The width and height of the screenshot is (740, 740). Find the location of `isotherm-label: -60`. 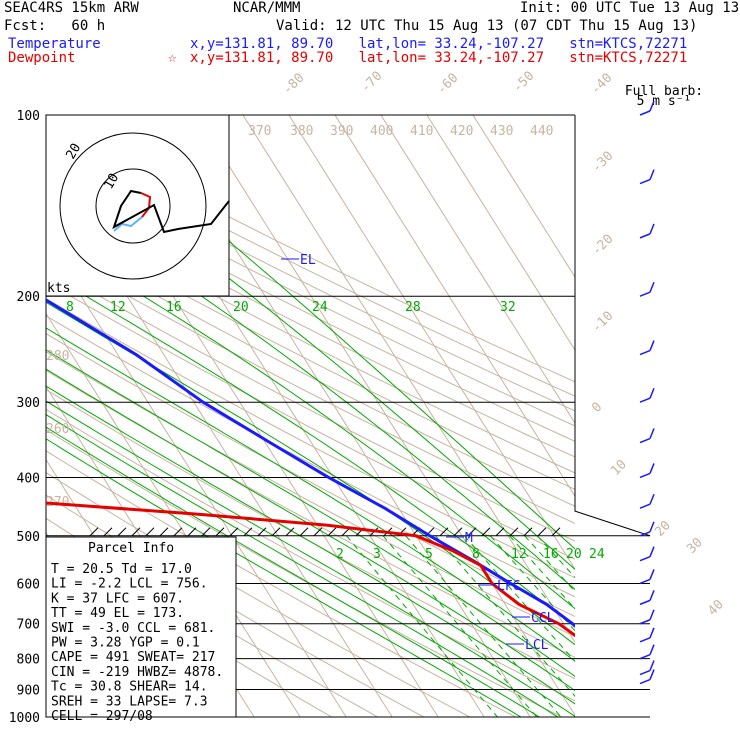

isotherm-label: -60 is located at coordinates (447, 84).